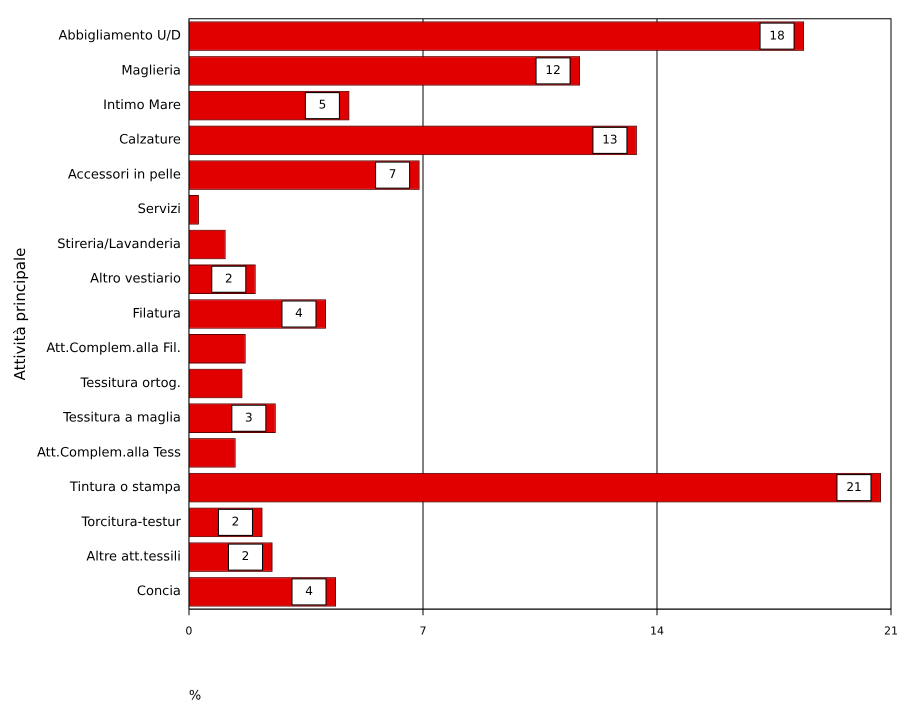 The width and height of the screenshot is (924, 720). What do you see at coordinates (158, 592) in the screenshot?
I see `y-tick-label: Concia` at bounding box center [158, 592].